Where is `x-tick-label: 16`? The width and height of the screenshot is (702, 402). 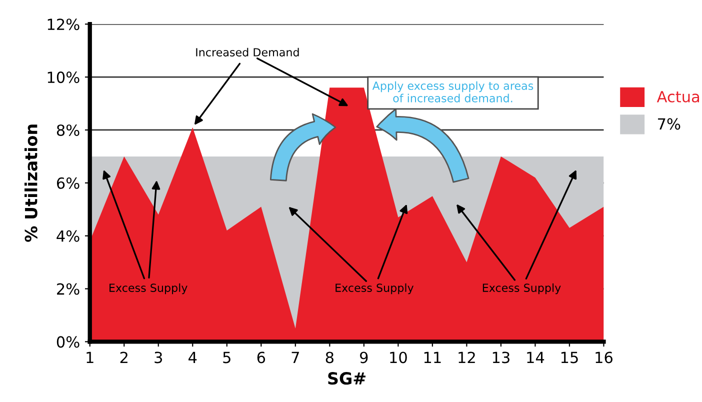
x-tick-label: 16 is located at coordinates (604, 358).